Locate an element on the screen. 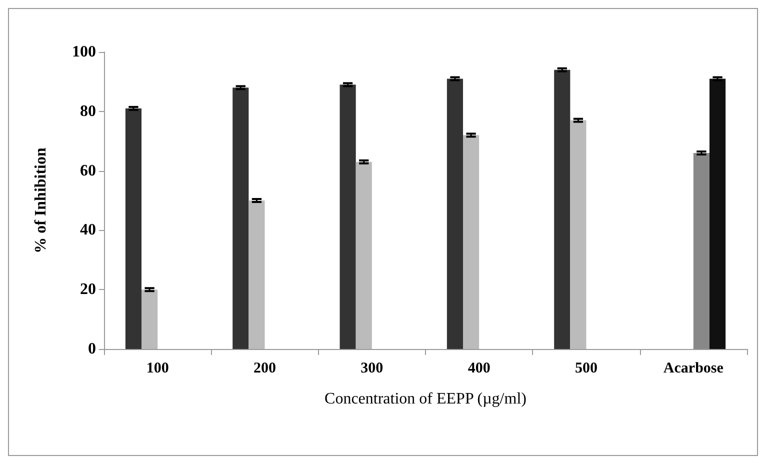 This screenshot has height=464, width=766. x-tick-label: 300 is located at coordinates (372, 368).